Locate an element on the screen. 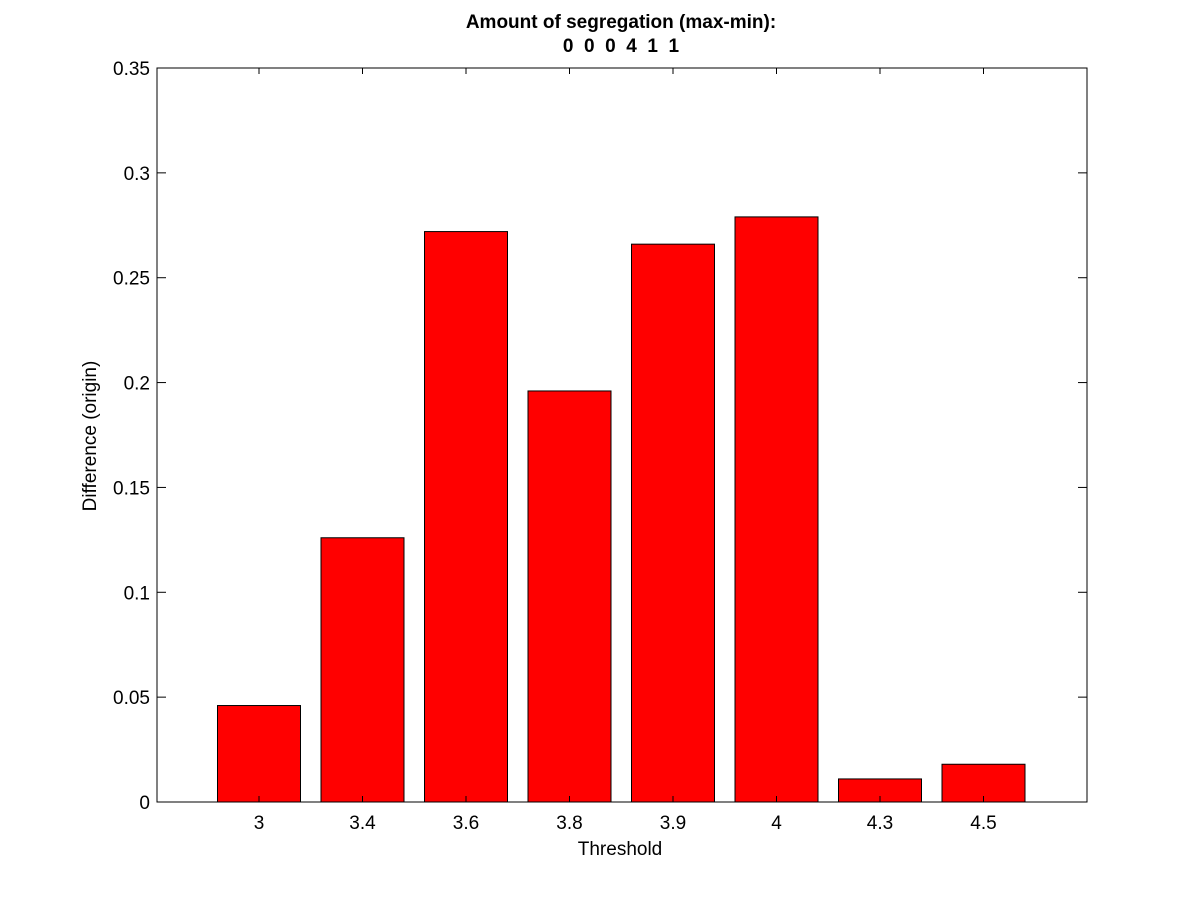 The height and width of the screenshot is (901, 1201). x-tick-label: 4.5 is located at coordinates (983, 823).